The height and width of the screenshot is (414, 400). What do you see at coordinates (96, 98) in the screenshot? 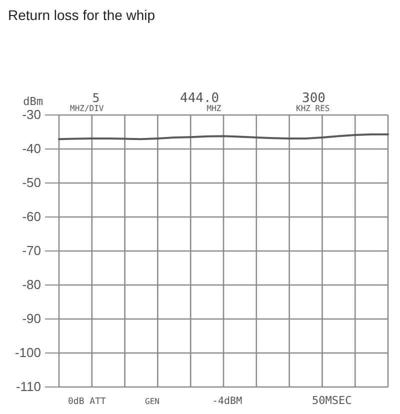
I see `text: 5` at bounding box center [96, 98].